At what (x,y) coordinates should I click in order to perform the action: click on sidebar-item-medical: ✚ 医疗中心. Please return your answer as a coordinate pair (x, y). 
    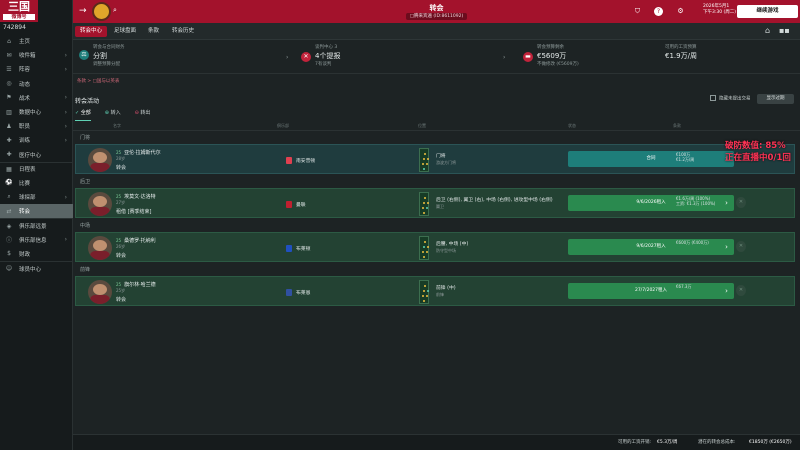
    Looking at the image, I should click on (36, 155).